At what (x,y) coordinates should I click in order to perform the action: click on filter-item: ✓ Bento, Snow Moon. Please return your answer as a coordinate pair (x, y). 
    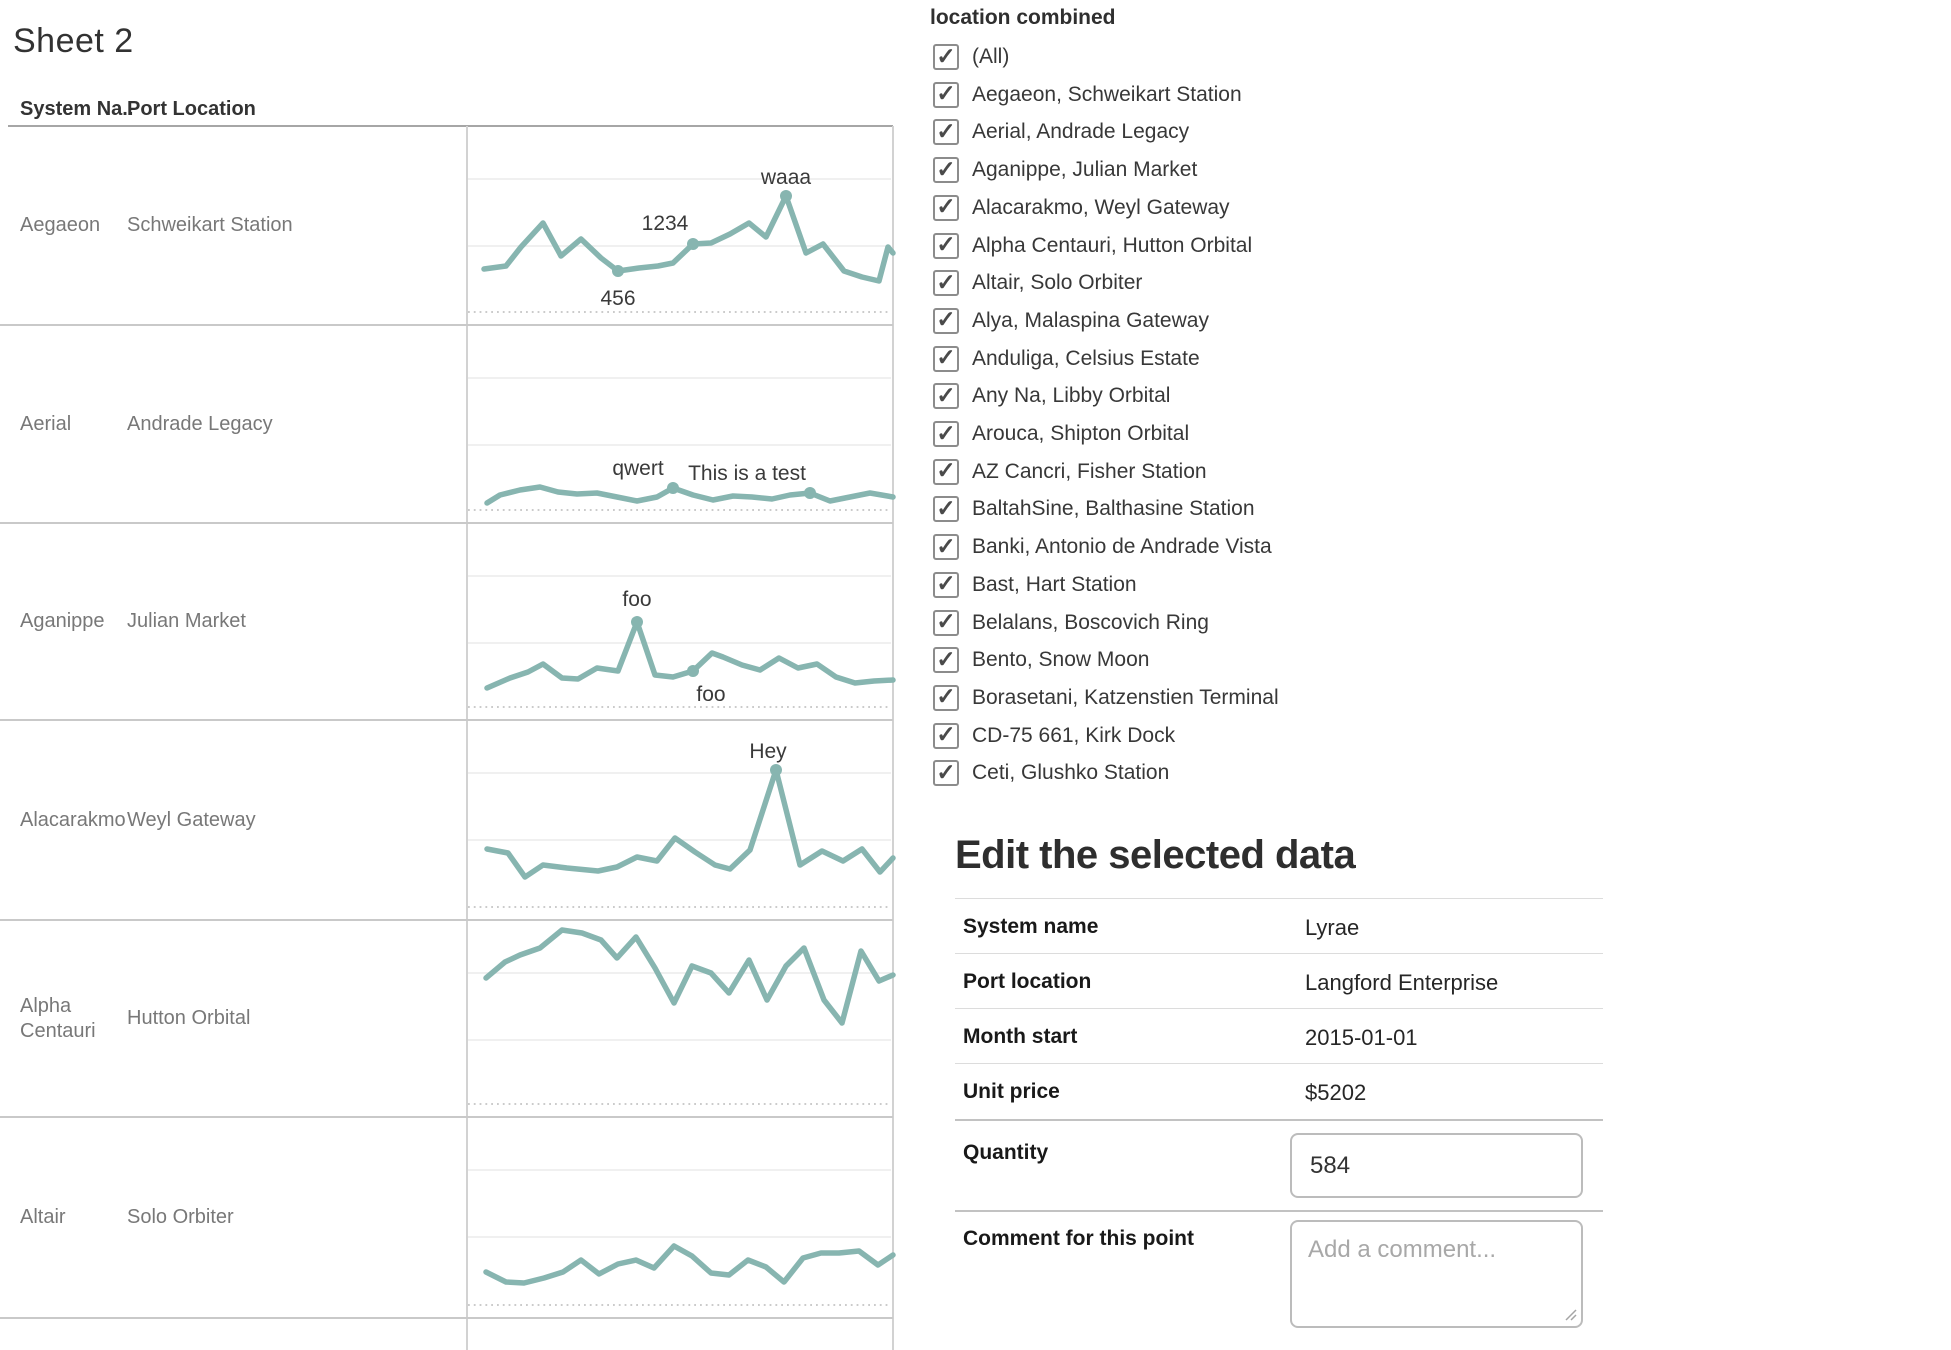
    Looking at the image, I should click on (1243, 660).